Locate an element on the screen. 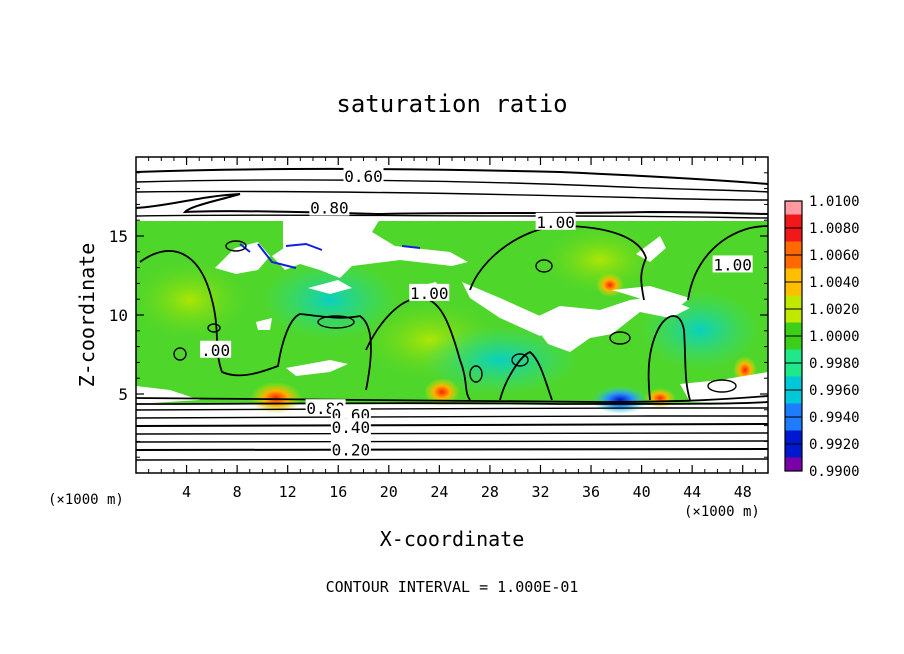  subsaturation-spot is located at coordinates (620, 400).